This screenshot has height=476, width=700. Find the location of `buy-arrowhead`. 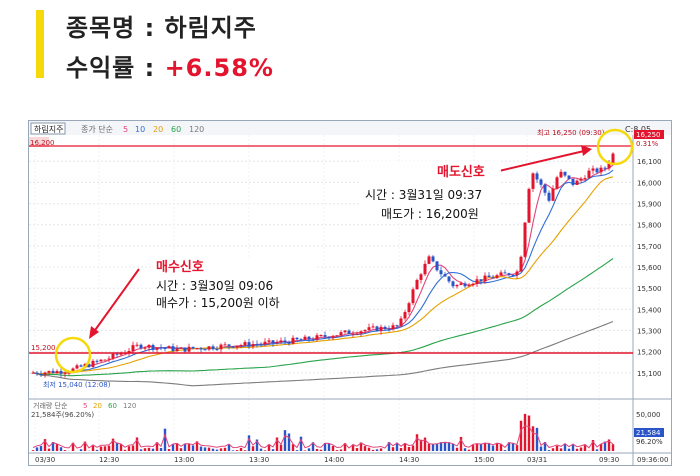

buy-arrowhead is located at coordinates (94, 332).